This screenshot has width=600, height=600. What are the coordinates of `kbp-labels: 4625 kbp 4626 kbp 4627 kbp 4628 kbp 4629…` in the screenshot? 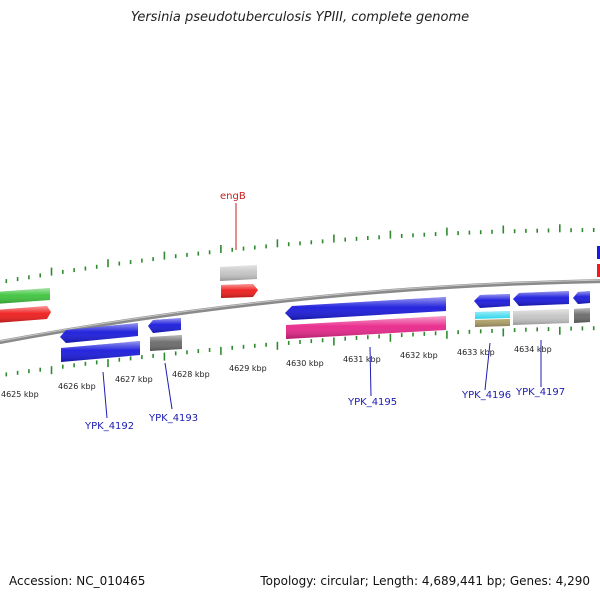 It's located at (276, 372).